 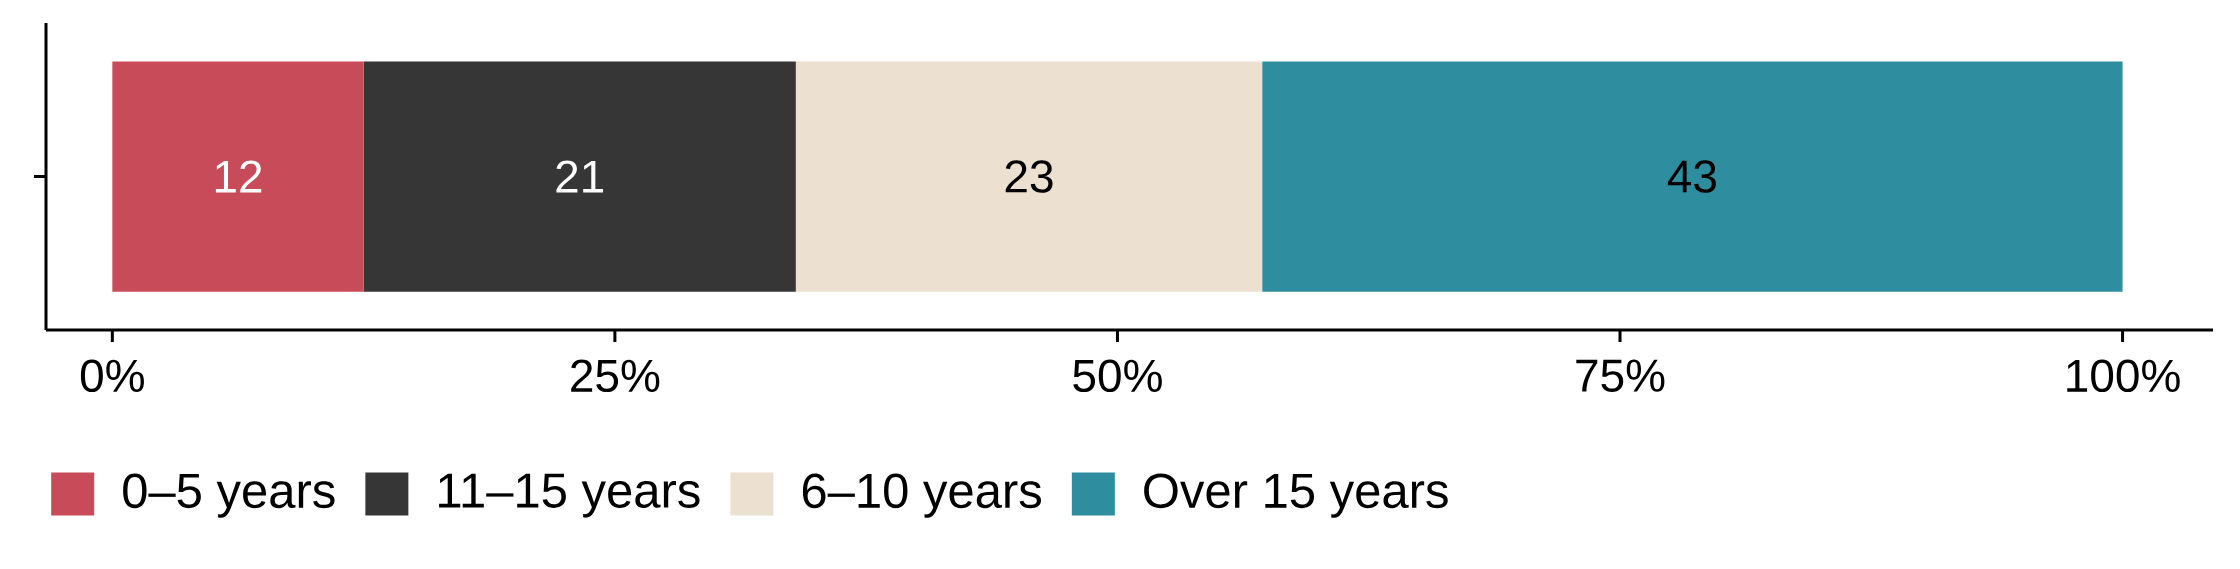 I want to click on data-label: 23, so click(x=1029, y=176).